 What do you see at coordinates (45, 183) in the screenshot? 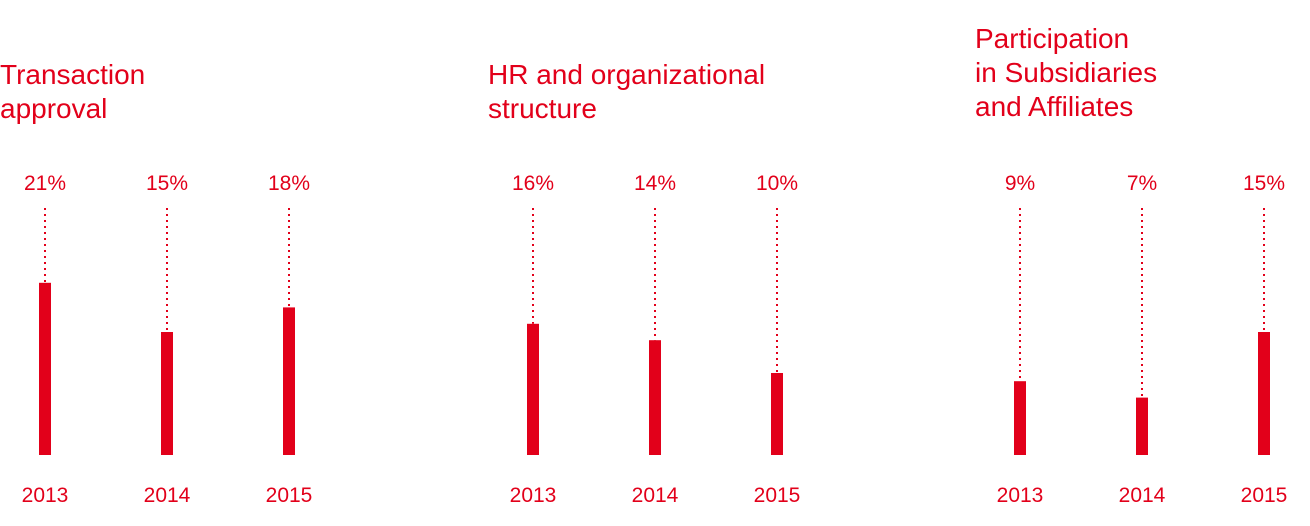
I see `value-label: 21%` at bounding box center [45, 183].